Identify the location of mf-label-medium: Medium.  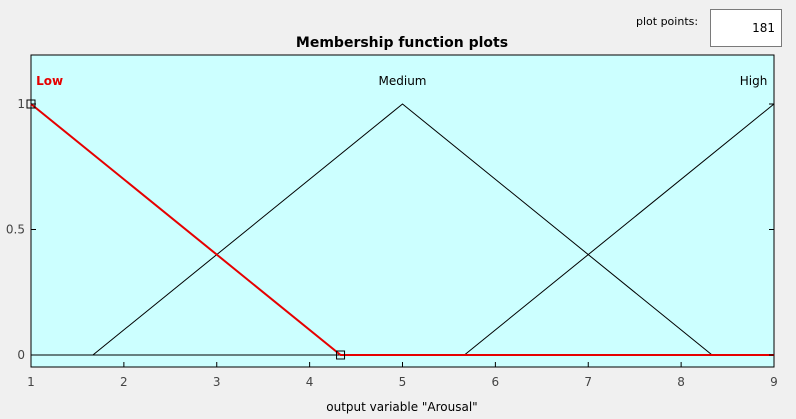
(403, 81).